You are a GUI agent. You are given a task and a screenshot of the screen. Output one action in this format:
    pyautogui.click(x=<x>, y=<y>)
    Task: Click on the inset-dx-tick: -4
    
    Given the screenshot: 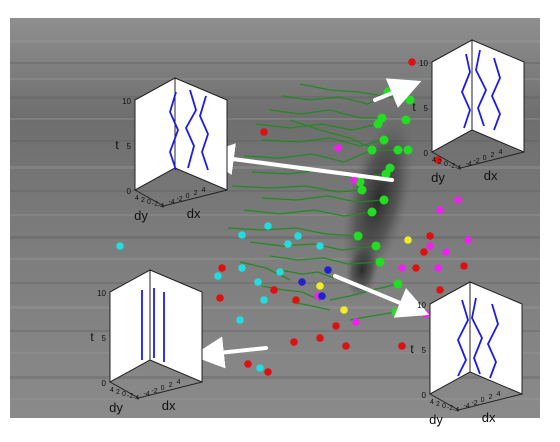 What is the action you would take?
    pyautogui.click(x=466, y=406)
    